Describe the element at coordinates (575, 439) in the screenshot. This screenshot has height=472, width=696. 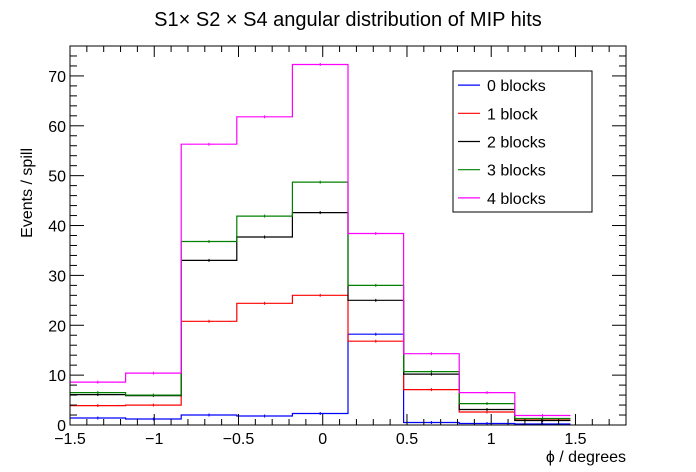
I see `x-tick-label: 1.5` at that location.